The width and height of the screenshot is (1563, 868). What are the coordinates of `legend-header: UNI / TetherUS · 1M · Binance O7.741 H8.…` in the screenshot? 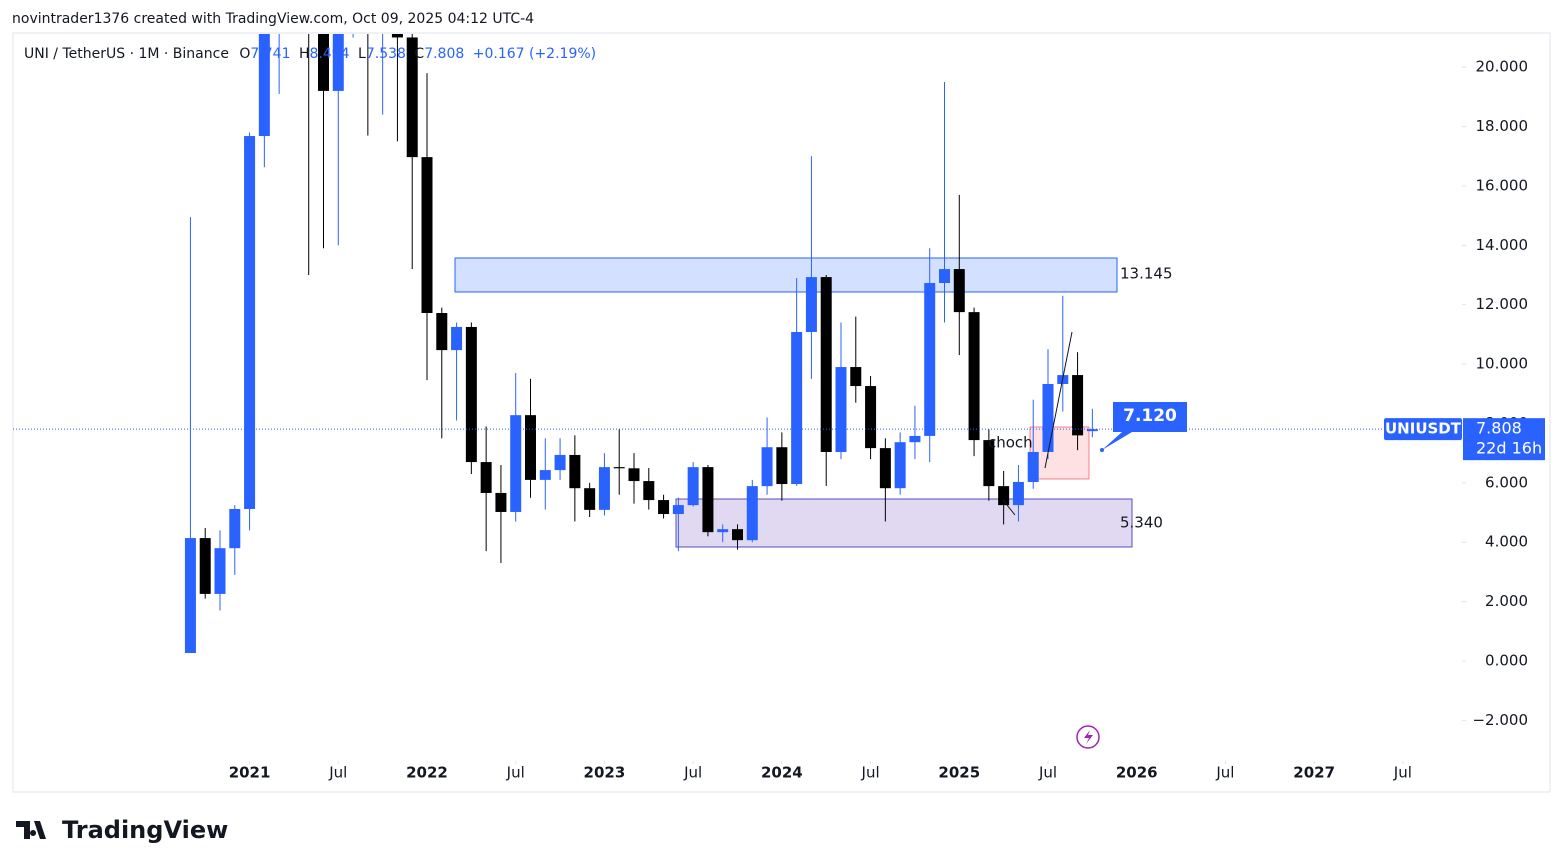 It's located at (310, 54).